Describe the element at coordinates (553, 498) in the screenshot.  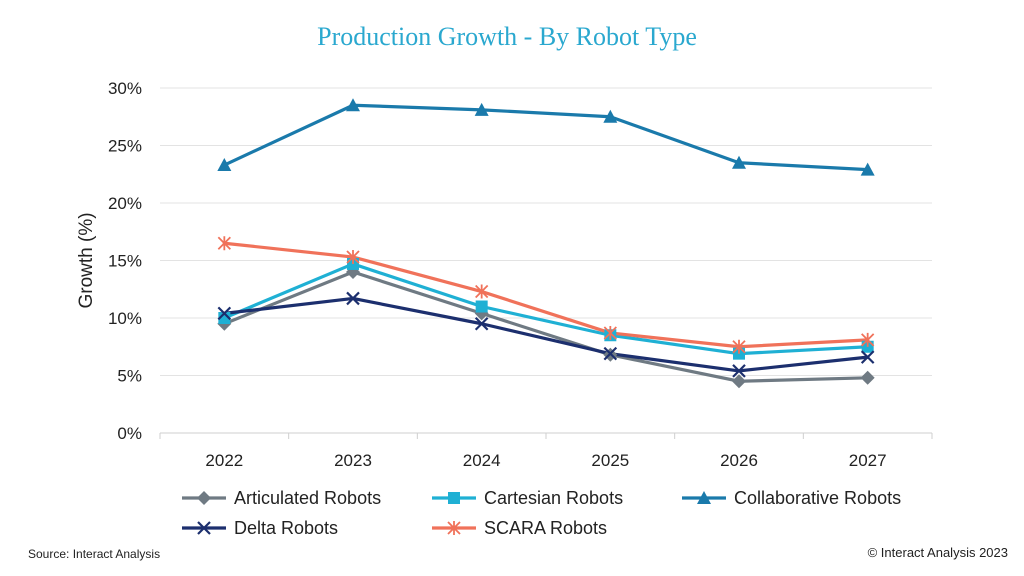
I see `legend-label: Cartesian Robots` at that location.